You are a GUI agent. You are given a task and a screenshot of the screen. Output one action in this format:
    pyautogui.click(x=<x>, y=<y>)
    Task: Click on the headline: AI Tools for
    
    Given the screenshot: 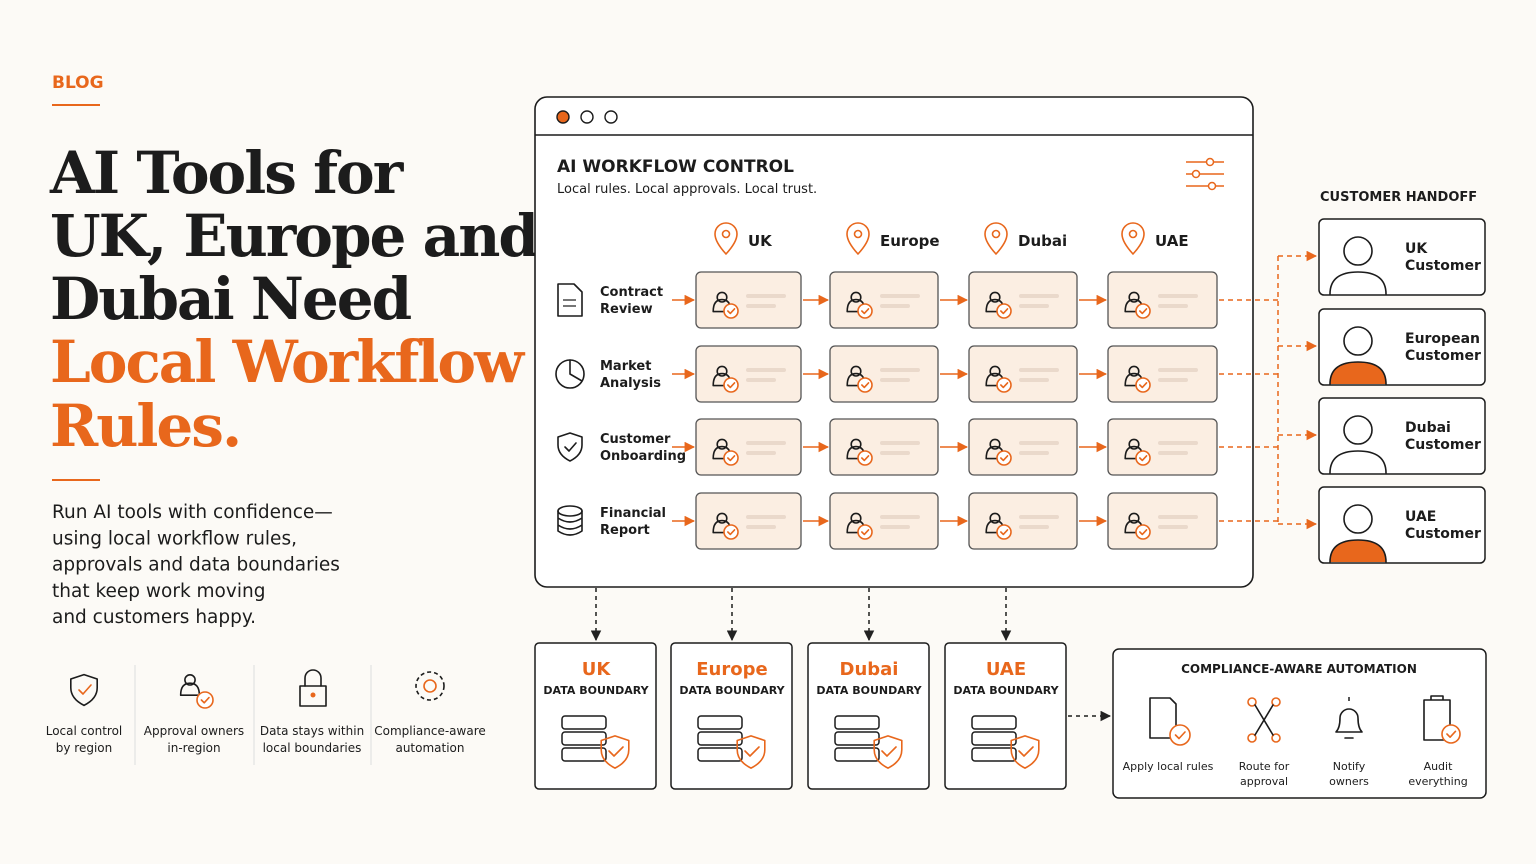 What is the action you would take?
    pyautogui.click(x=227, y=173)
    